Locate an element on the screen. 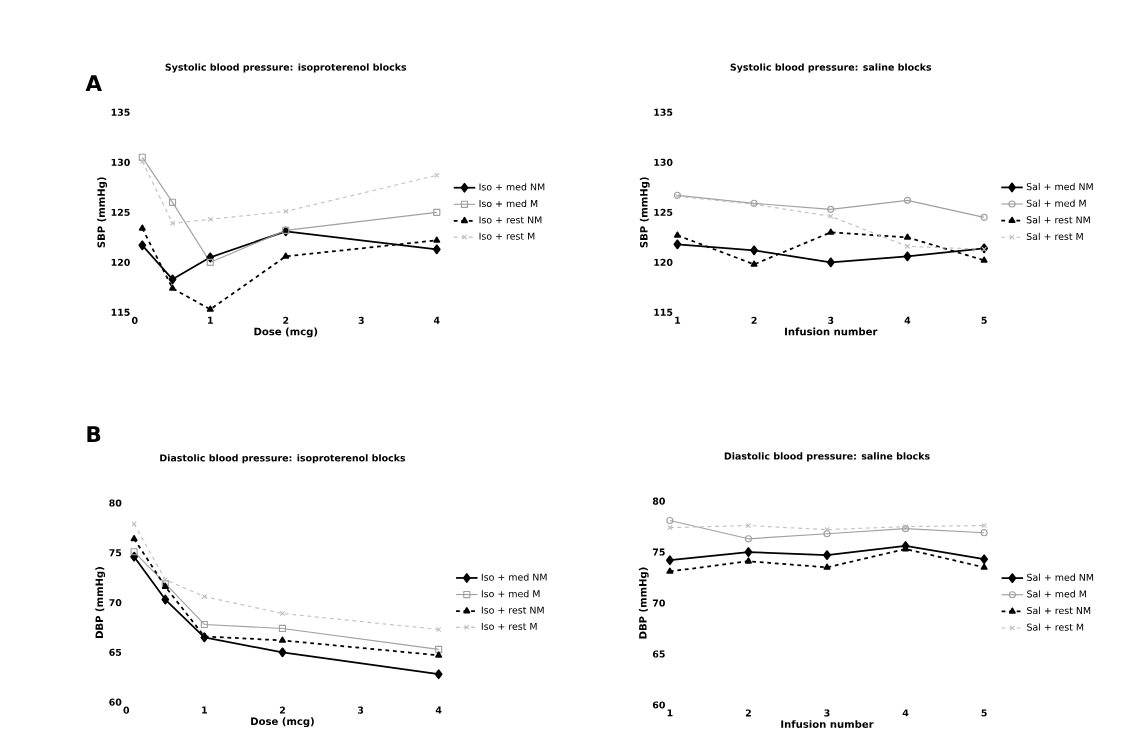 This screenshot has height=752, width=1137. chart-title: Diastolic blood pressure: isoproterenol blocks is located at coordinates (283, 459).